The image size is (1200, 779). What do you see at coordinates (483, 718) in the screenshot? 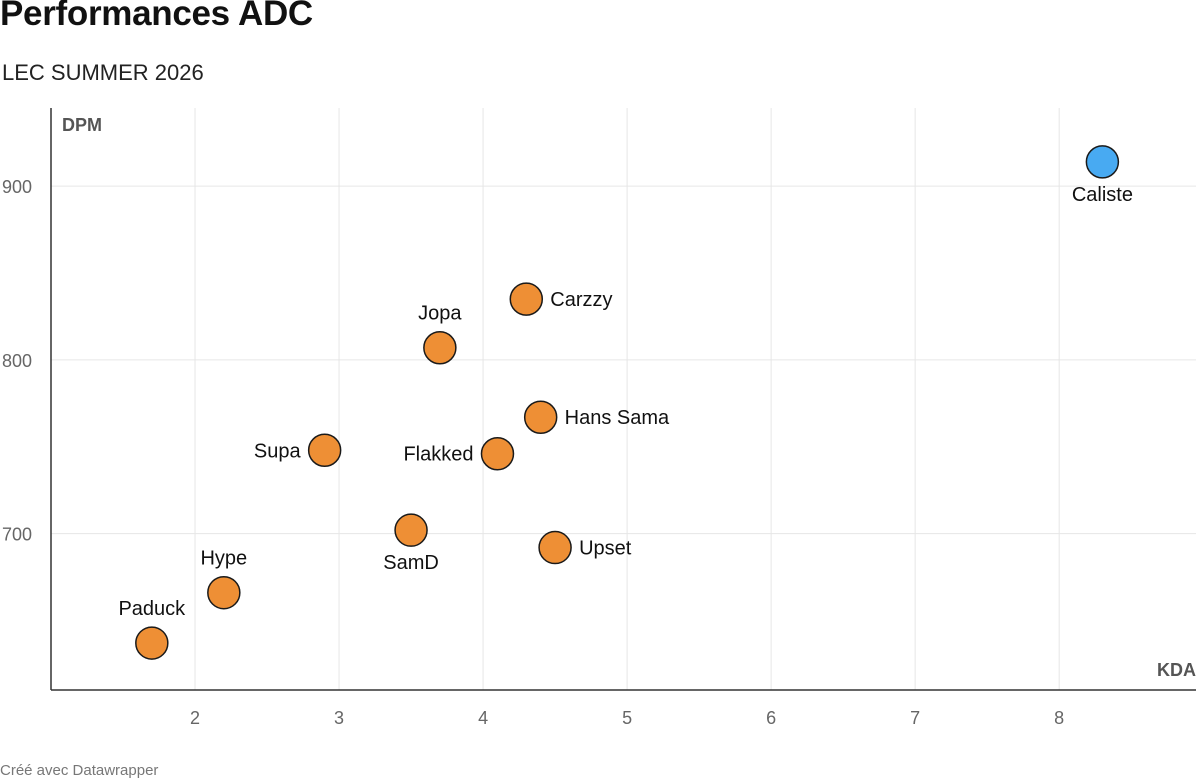
I see `x-tick-label: 4` at bounding box center [483, 718].